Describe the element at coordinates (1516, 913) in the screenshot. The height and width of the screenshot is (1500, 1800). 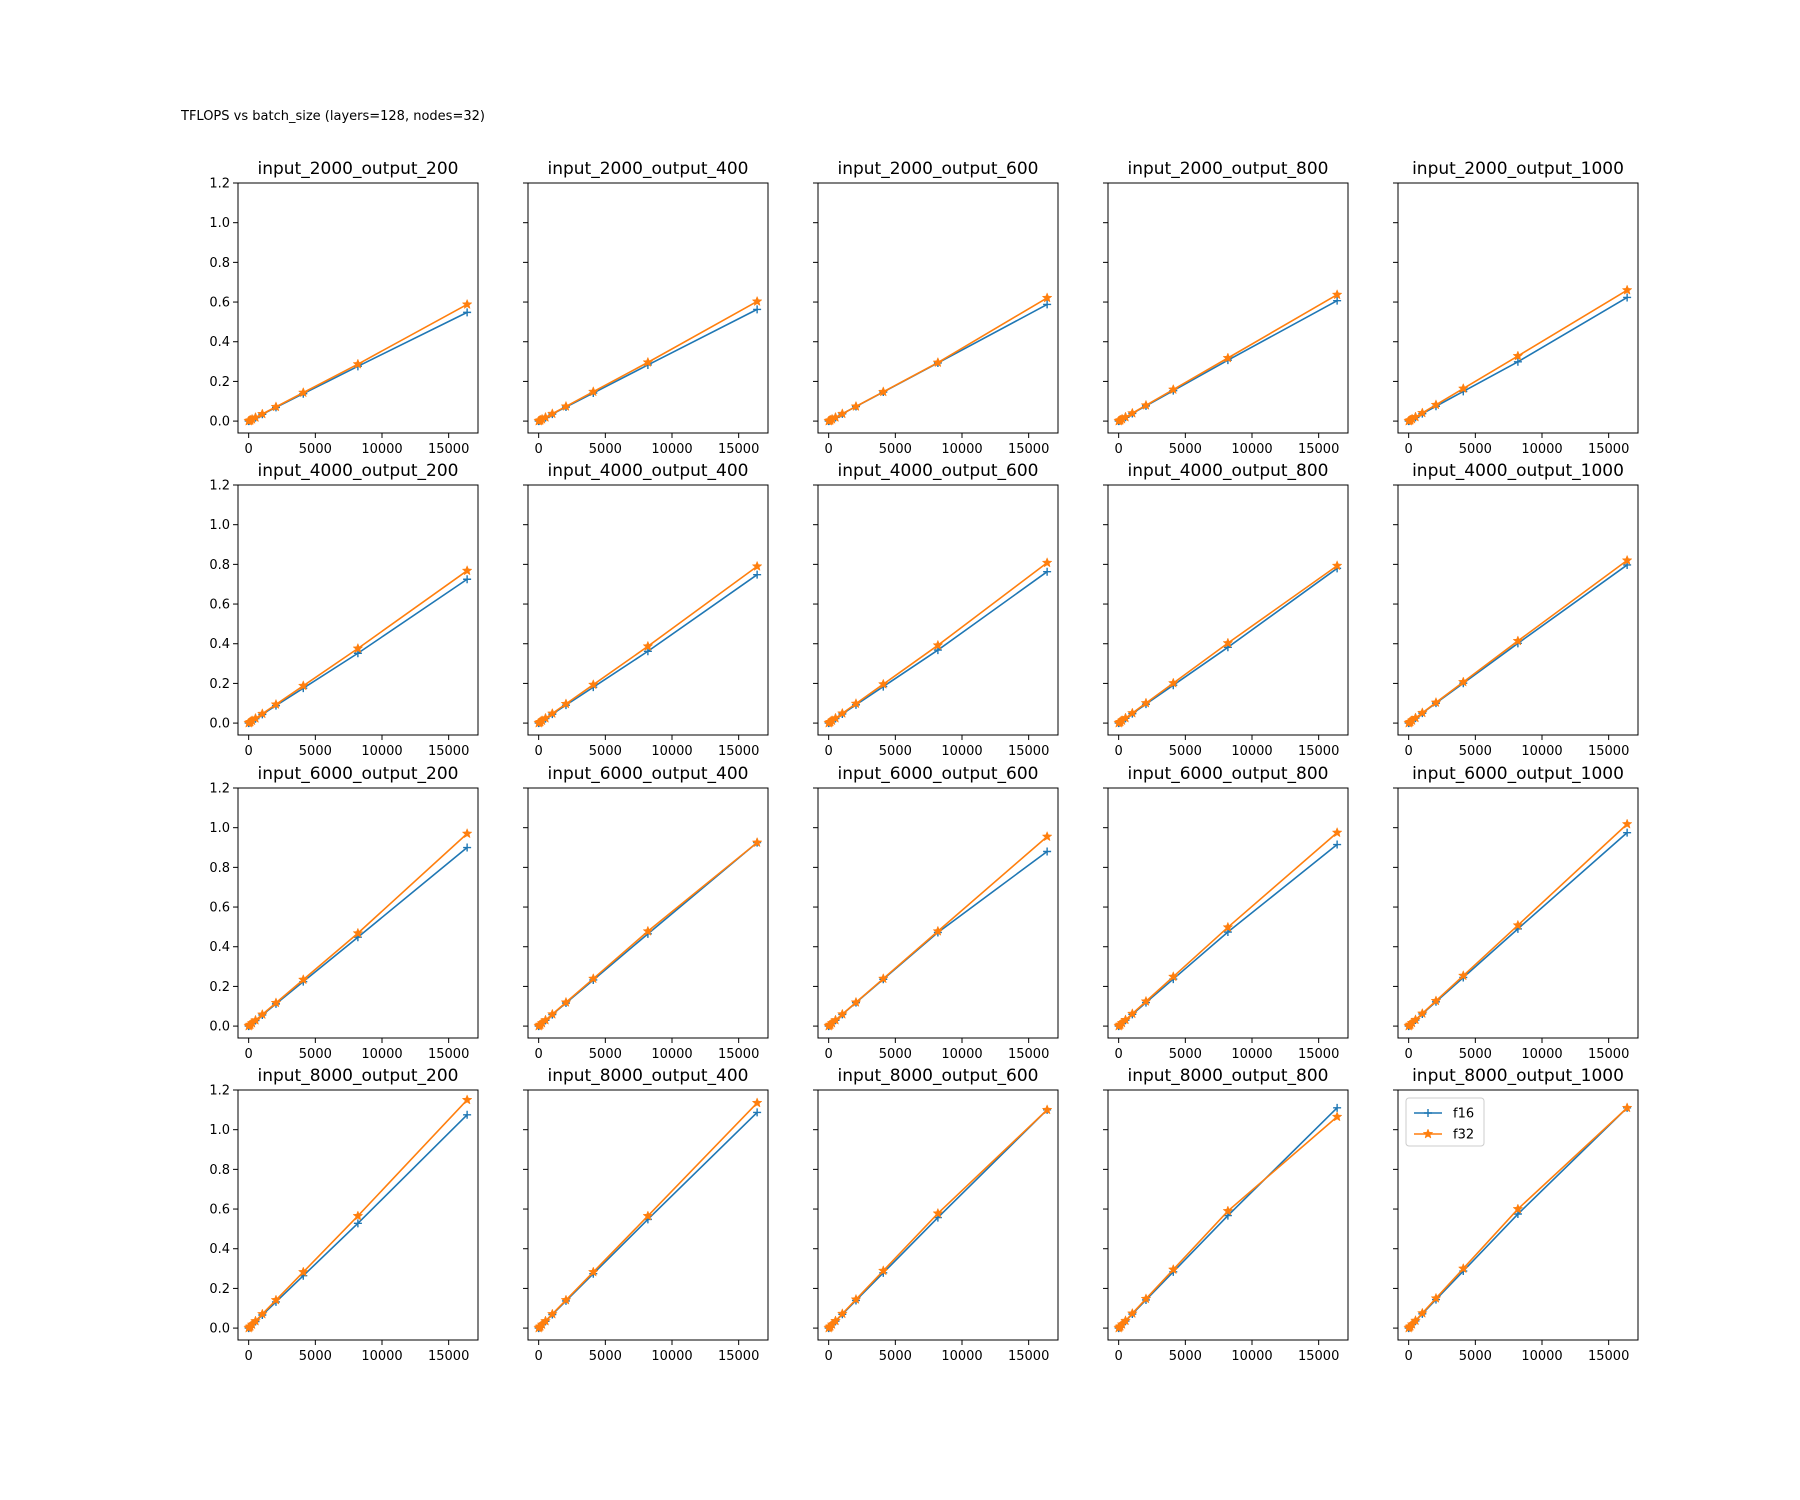
I see `subplot-input-6000-output-1000: input_6000_output_1000 0 5000 10000 15000` at that location.